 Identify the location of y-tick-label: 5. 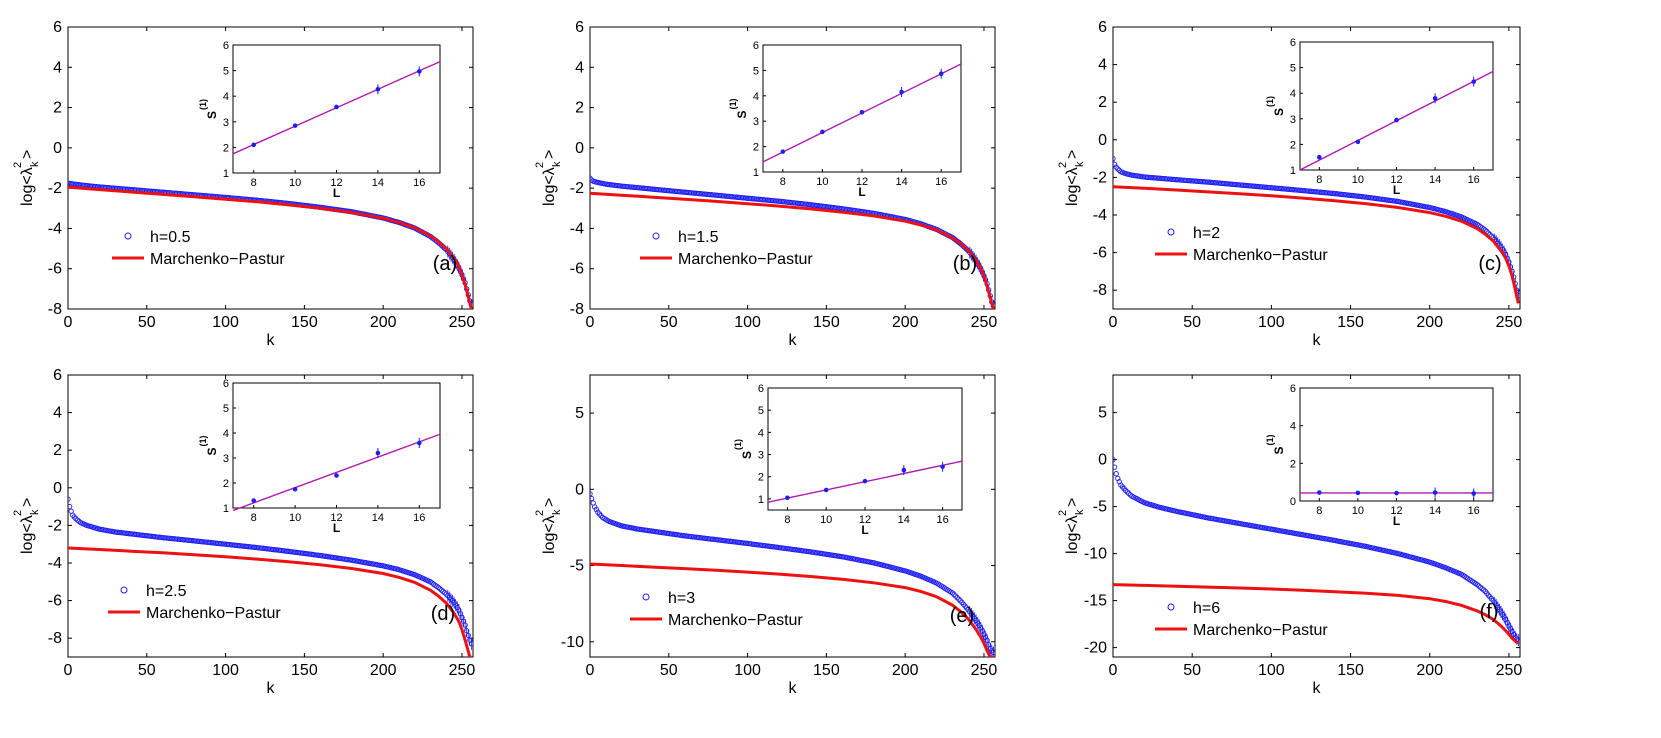
(1102, 413).